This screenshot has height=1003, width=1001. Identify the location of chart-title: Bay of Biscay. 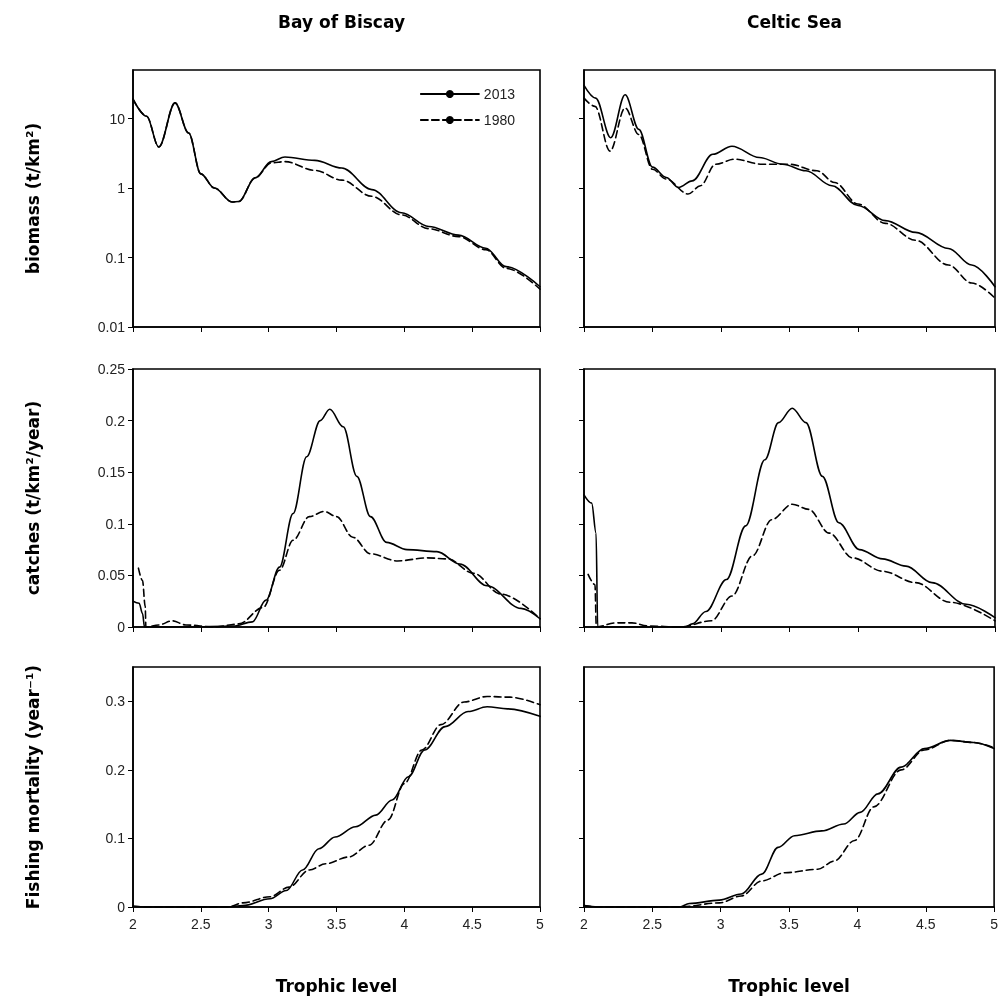
(341, 21).